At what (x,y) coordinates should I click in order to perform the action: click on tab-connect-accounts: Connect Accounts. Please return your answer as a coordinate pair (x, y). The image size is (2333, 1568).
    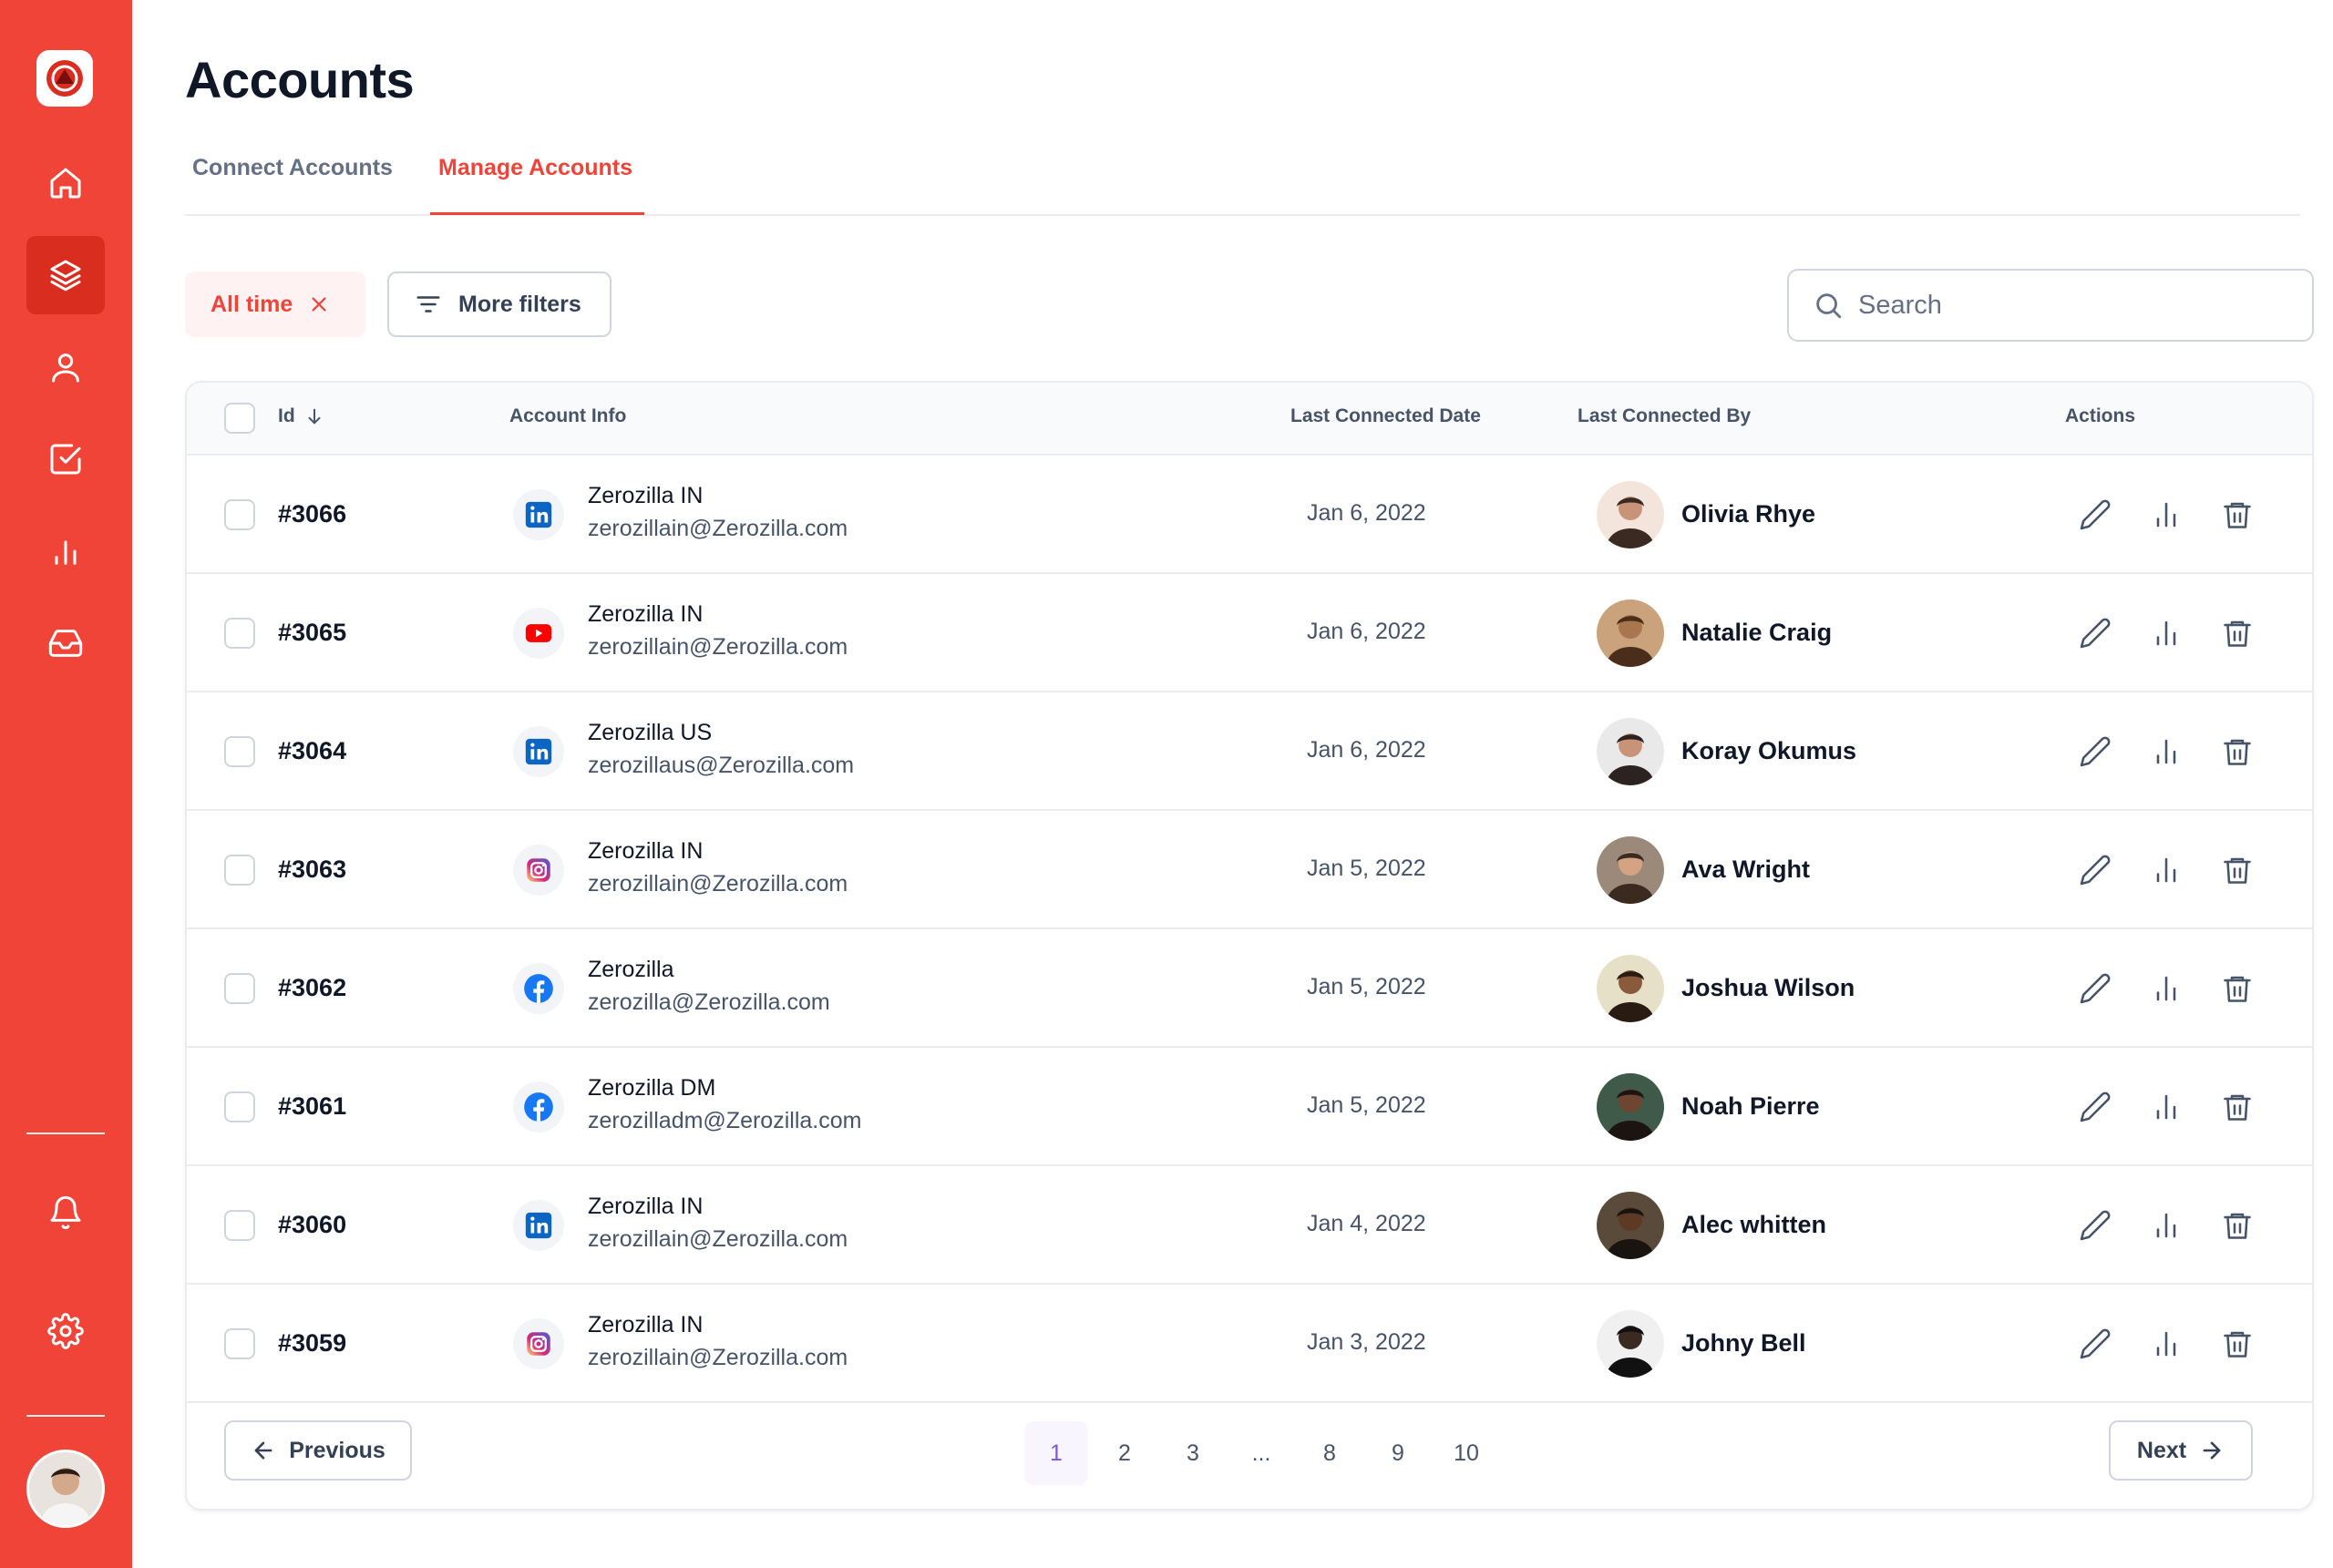
    Looking at the image, I should click on (293, 167).